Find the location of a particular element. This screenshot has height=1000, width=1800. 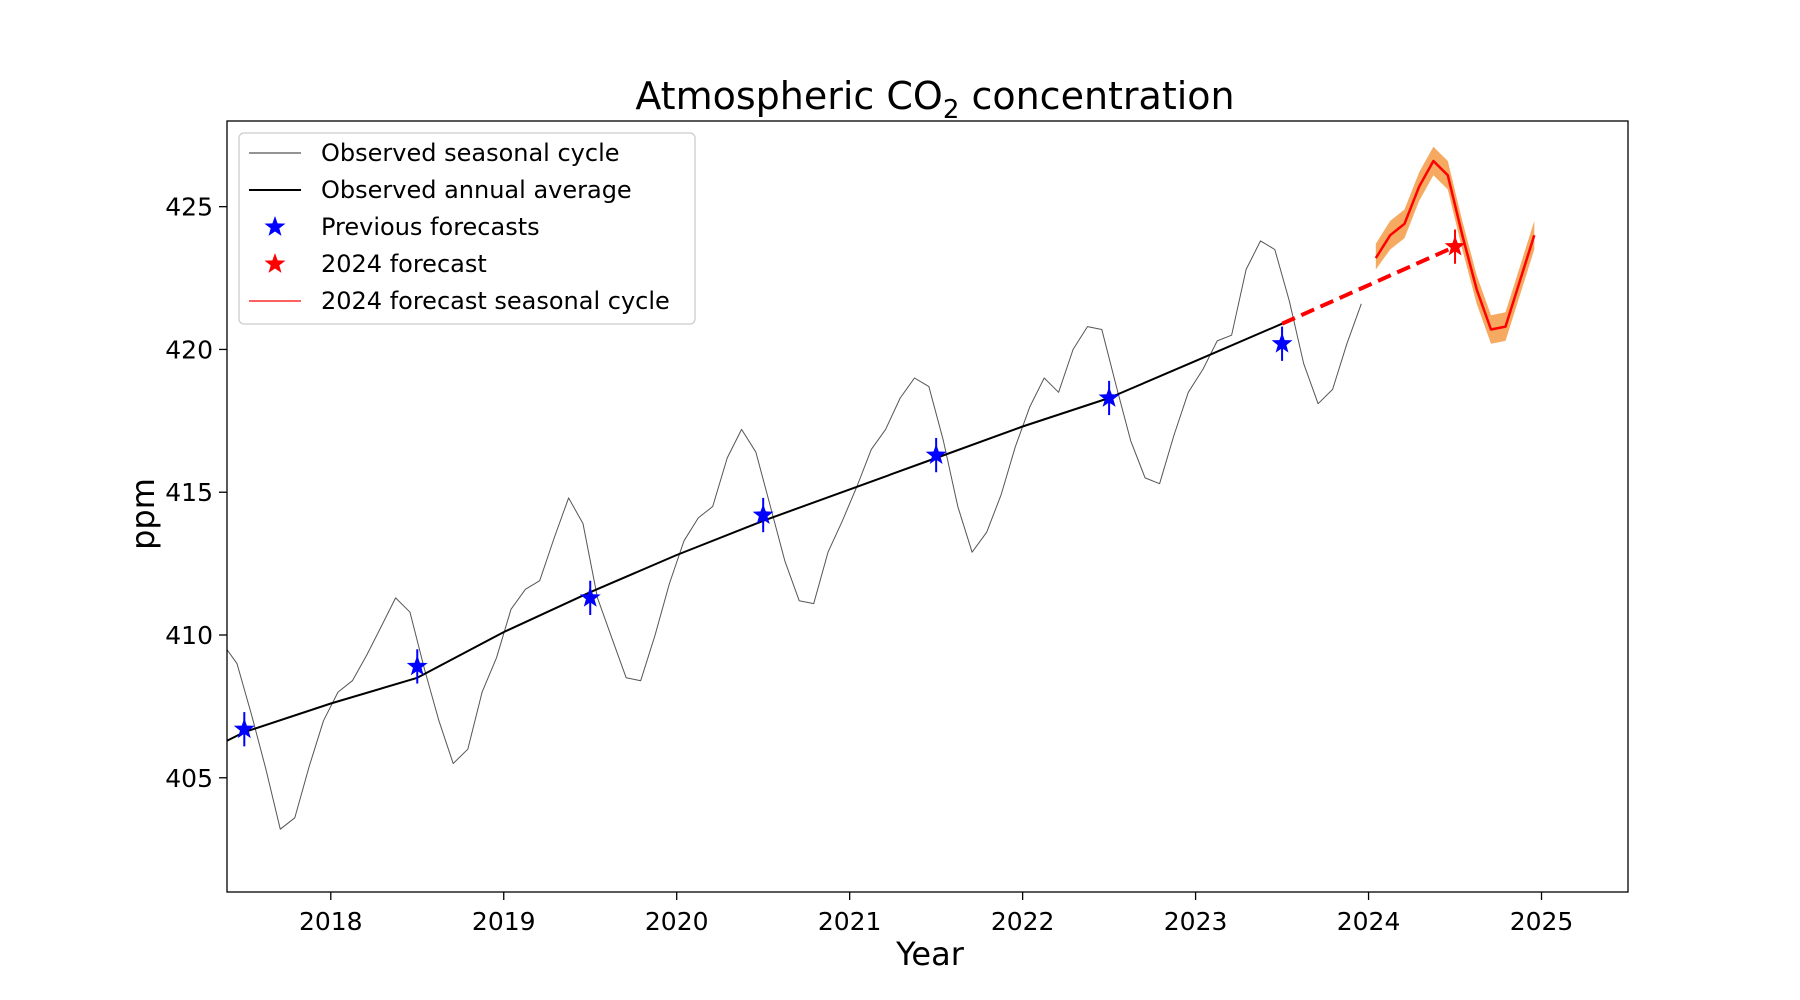

x-tick-label: 2022 is located at coordinates (1023, 921).